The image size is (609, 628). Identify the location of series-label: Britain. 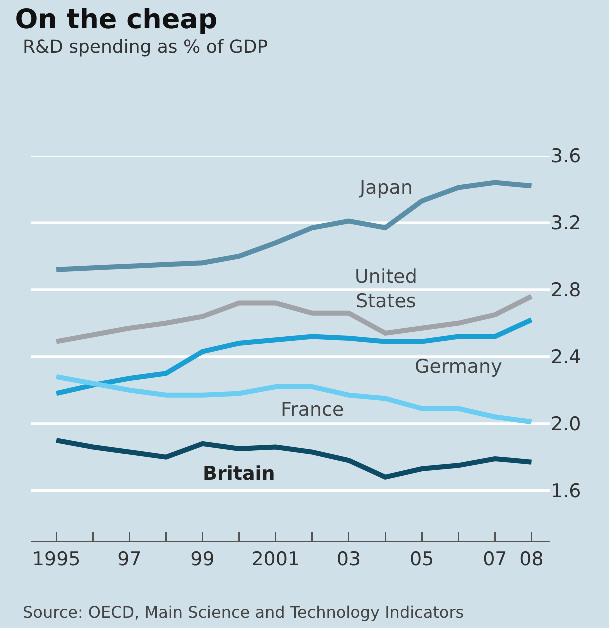
(239, 474).